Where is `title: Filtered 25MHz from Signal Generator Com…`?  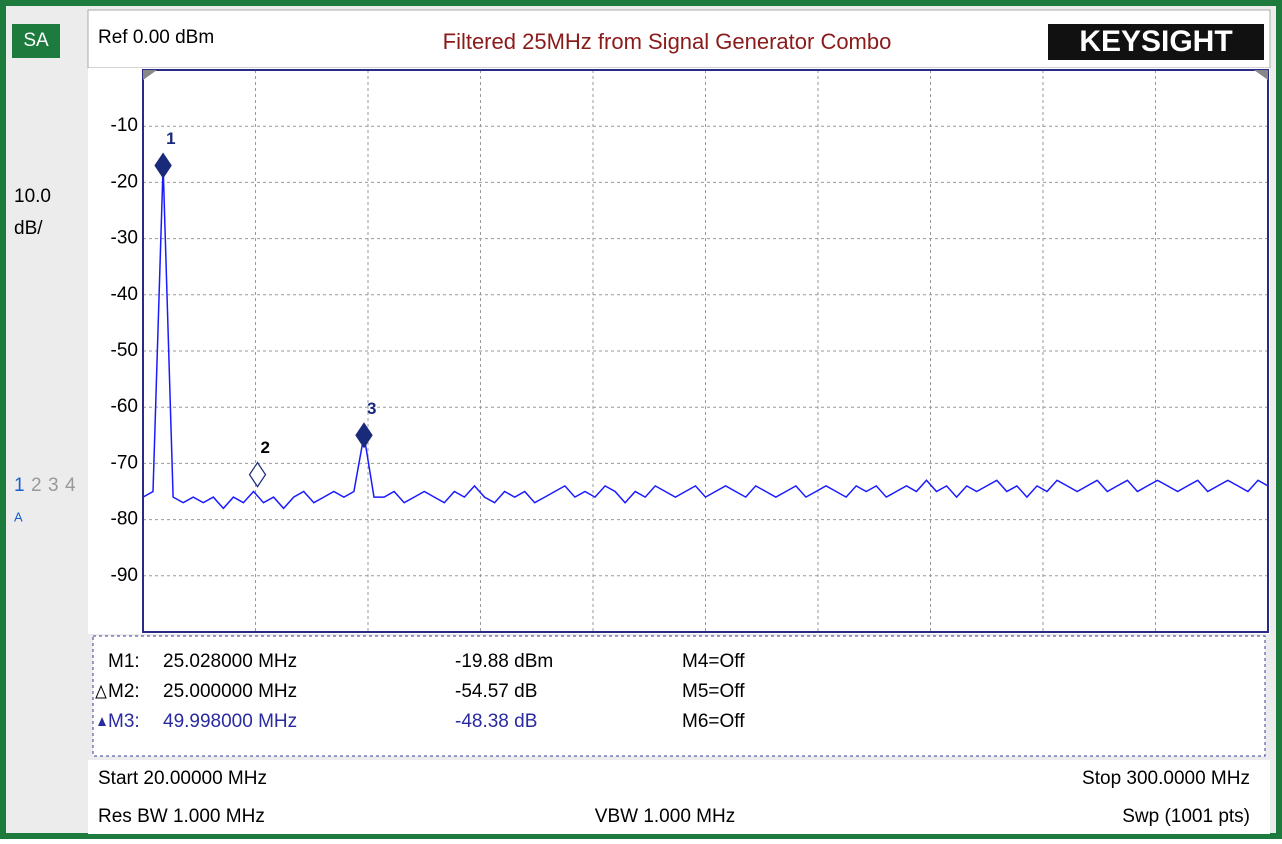
title: Filtered 25MHz from Signal Generator Com… is located at coordinates (667, 41).